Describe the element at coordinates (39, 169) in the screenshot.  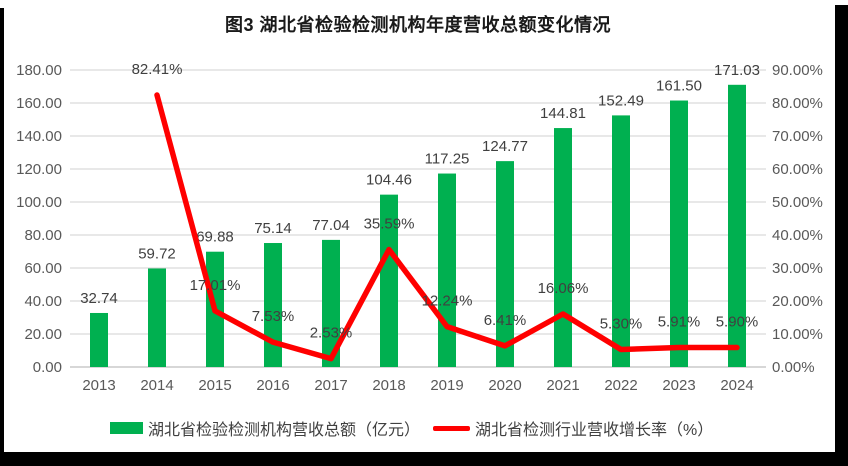
I see `left-axis-tick: 120.00` at that location.